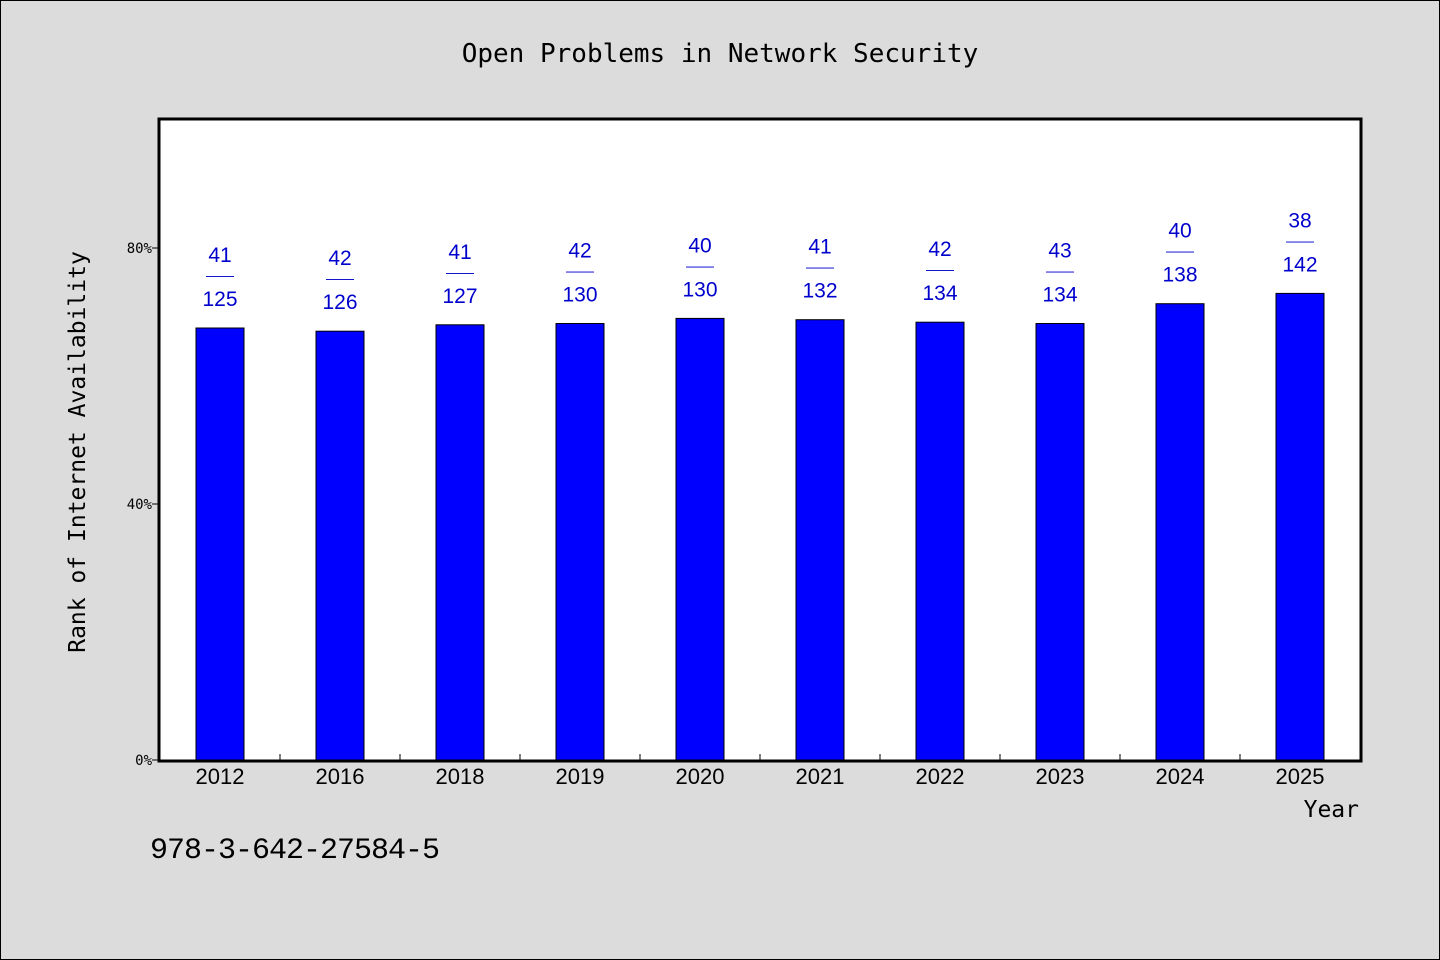  Describe the element at coordinates (219, 299) in the screenshot. I see `data-label-bottom-2012: 125` at that location.